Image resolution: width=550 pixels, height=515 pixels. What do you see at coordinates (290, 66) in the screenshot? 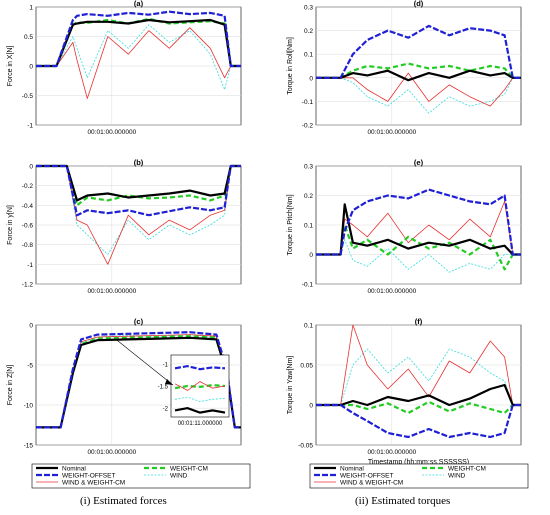
I see `y-axis-label: Torque in Roll[Nm]` at bounding box center [290, 66].